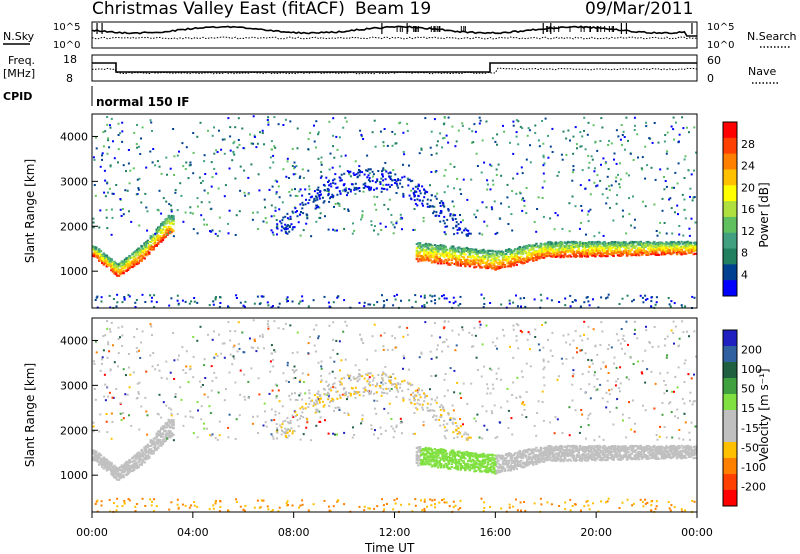  I want to click on y-tick-label: 2000, so click(74, 226).